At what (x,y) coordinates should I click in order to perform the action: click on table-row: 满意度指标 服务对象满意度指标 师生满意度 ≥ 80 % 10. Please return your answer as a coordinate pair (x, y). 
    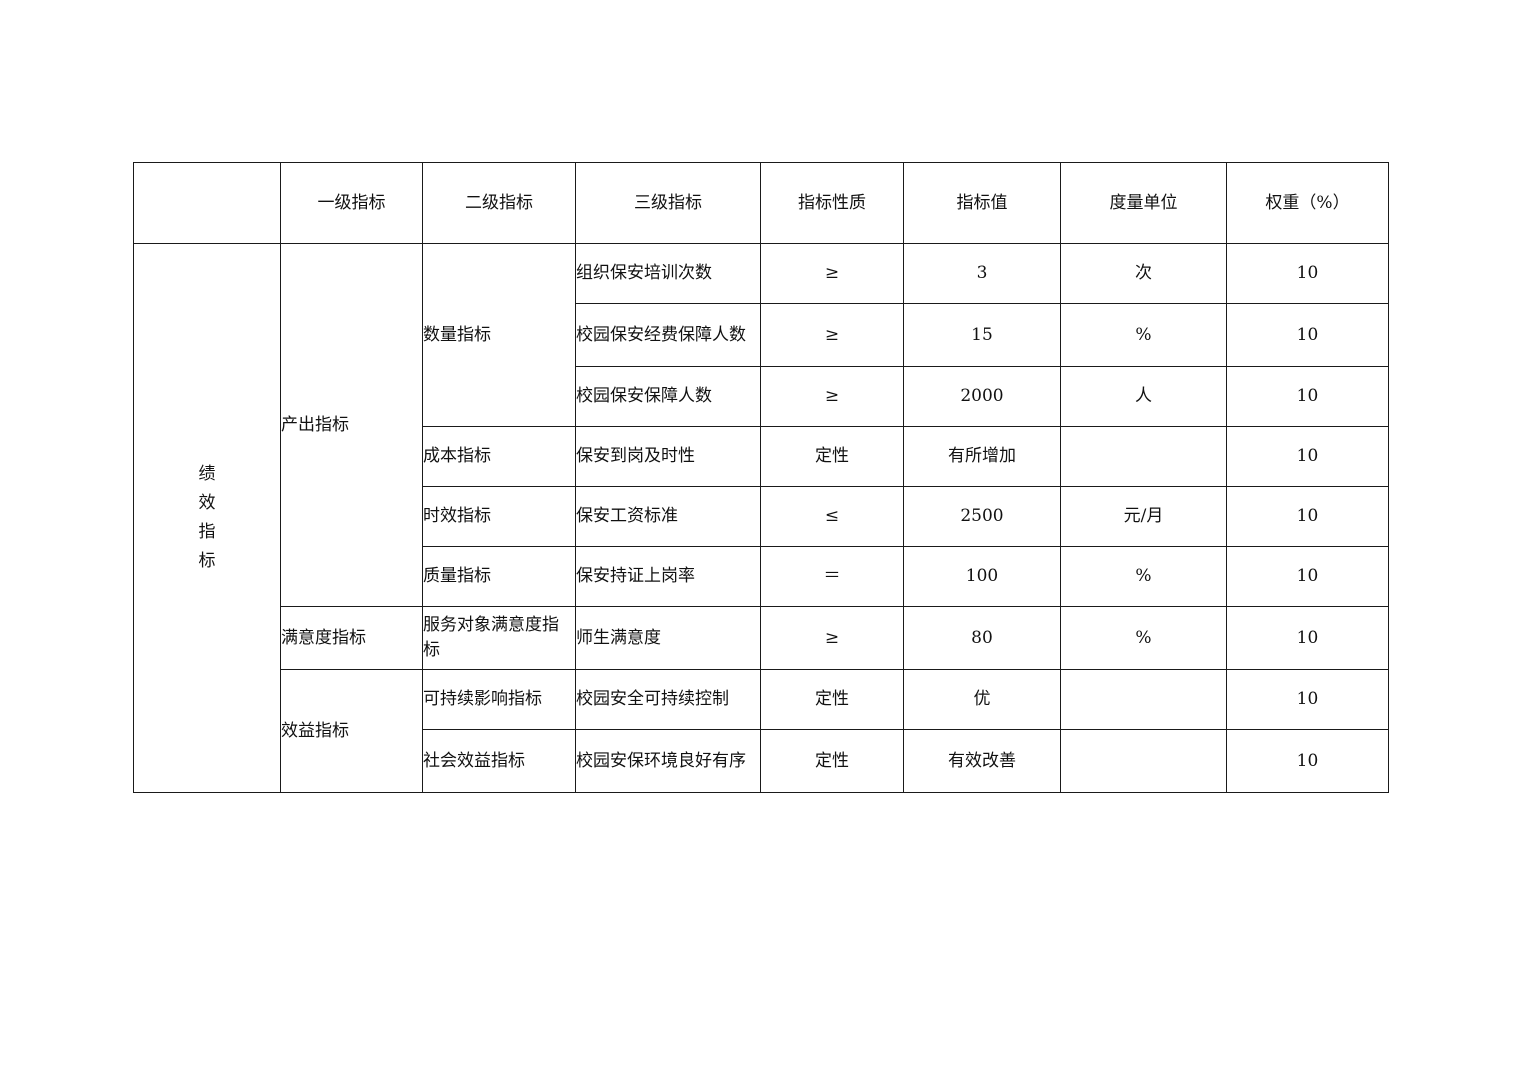
    Looking at the image, I should click on (761, 638).